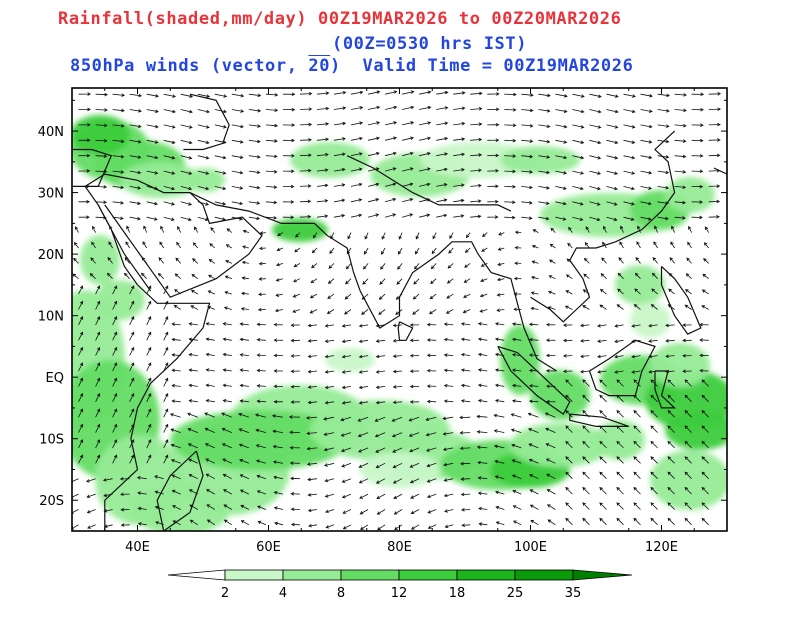 The width and height of the screenshot is (800, 618). I want to click on lat-label: 10S, so click(51, 440).